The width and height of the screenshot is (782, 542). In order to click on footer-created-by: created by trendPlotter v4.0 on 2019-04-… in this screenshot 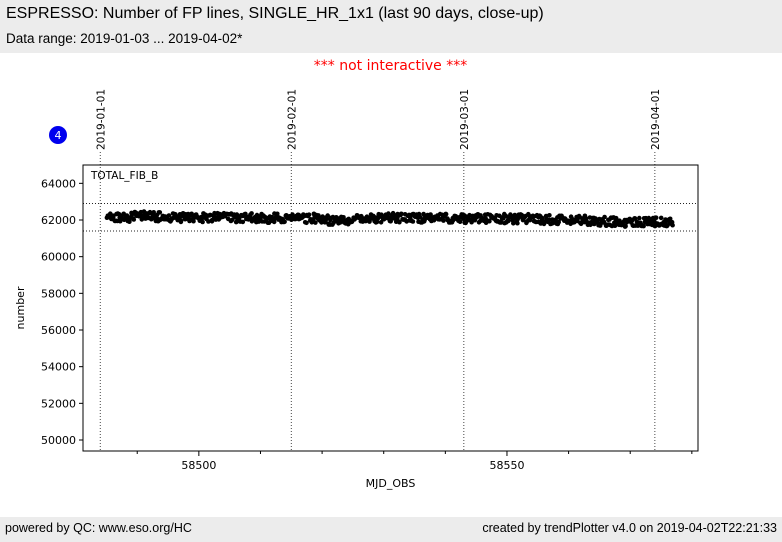, I will do `click(629, 528)`.